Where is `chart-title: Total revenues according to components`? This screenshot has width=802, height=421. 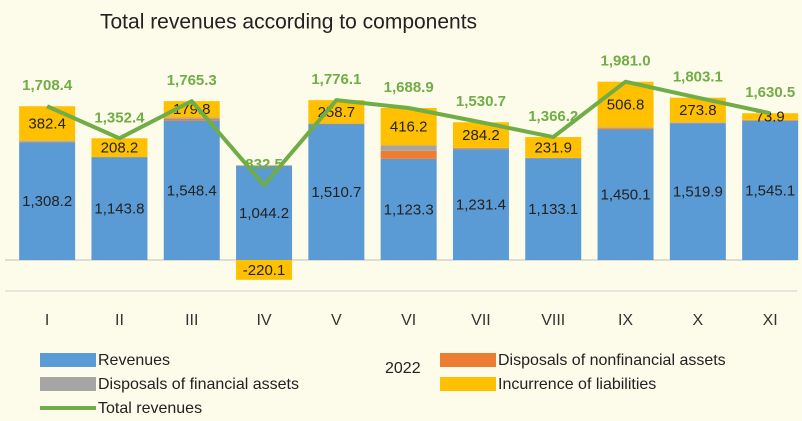
chart-title: Total revenues according to components is located at coordinates (288, 22).